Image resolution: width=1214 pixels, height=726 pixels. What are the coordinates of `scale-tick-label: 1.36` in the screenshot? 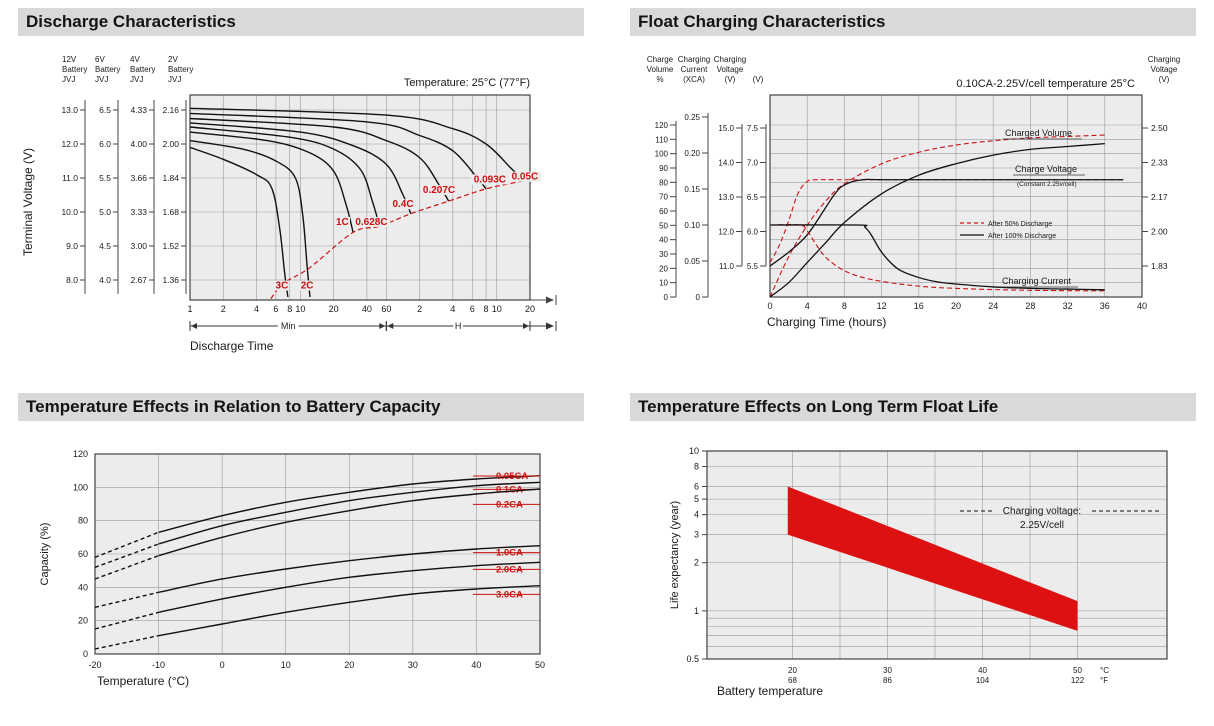 It's located at (170, 280).